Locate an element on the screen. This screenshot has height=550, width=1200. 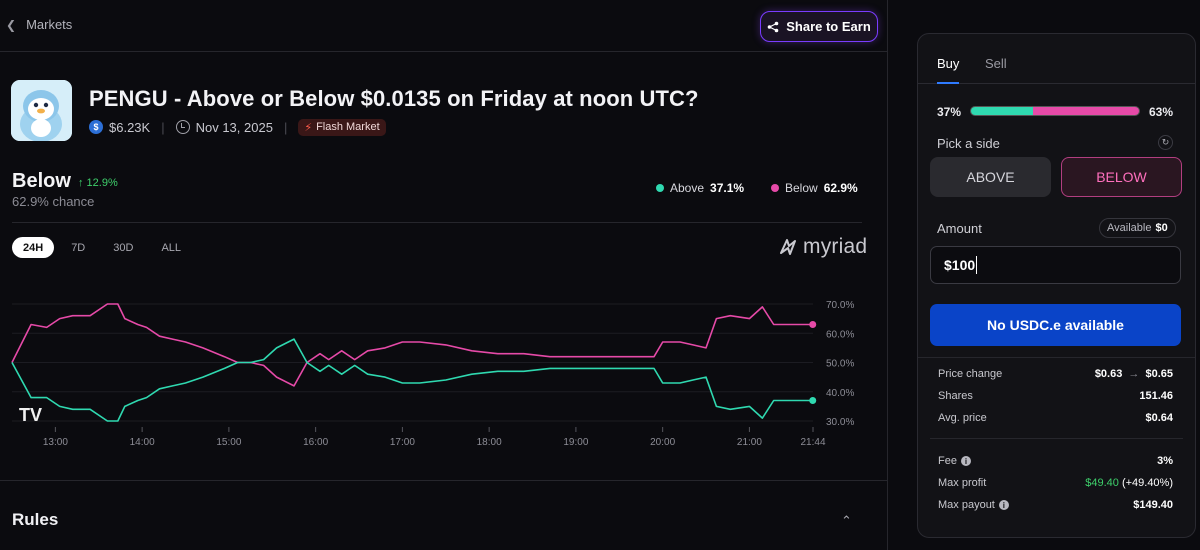
rules-divider is located at coordinates (444, 480).